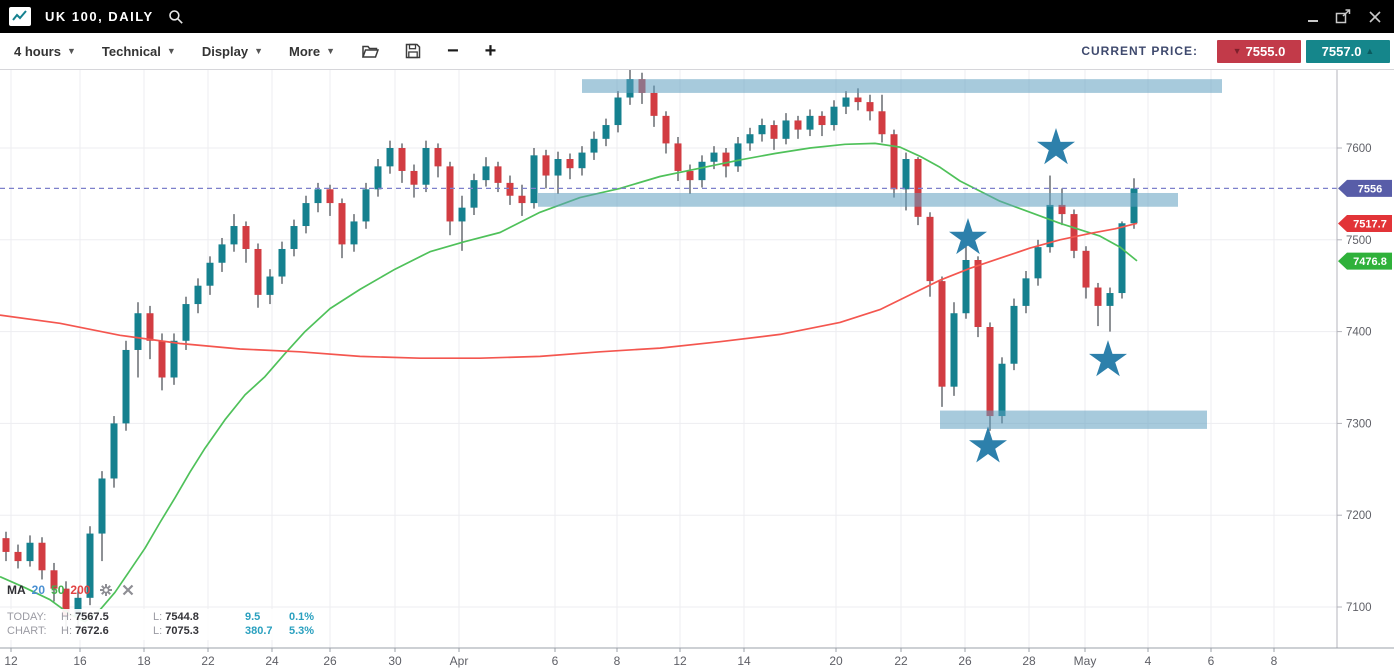 The height and width of the screenshot is (671, 1394). What do you see at coordinates (395, 661) in the screenshot?
I see `x-axis-label: 30` at bounding box center [395, 661].